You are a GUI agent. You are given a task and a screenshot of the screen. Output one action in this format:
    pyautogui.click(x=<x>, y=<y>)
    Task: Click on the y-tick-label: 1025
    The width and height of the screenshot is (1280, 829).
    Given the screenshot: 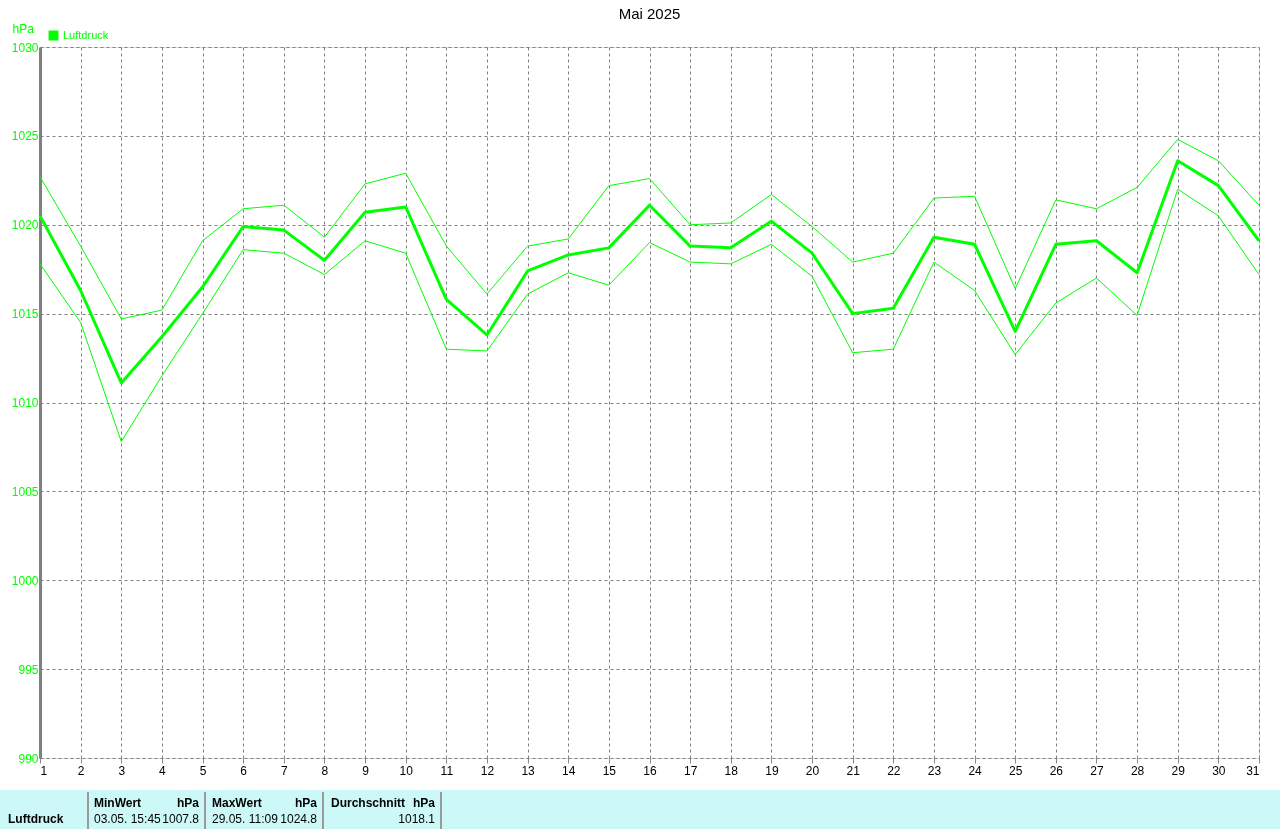 What is the action you would take?
    pyautogui.click(x=25, y=136)
    